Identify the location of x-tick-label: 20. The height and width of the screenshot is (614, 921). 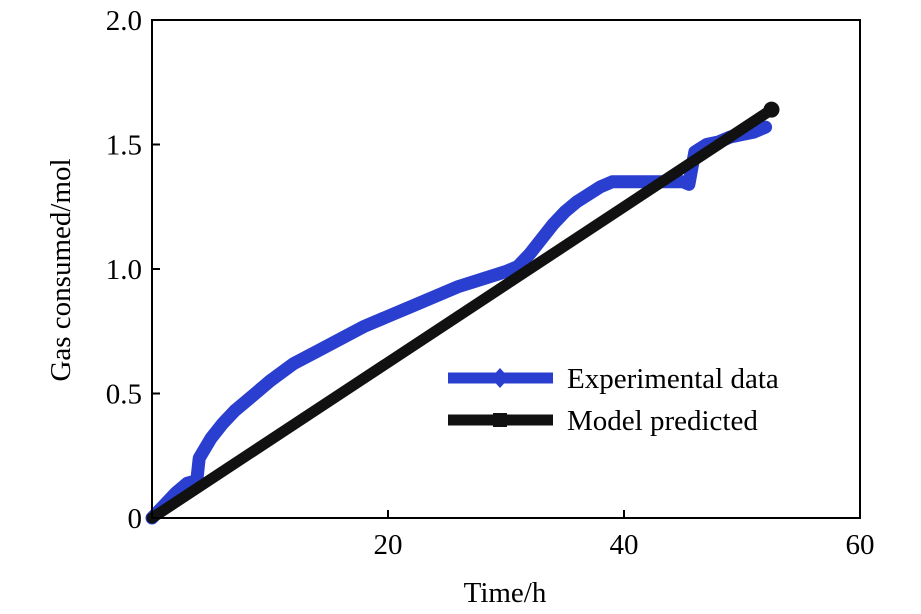
(388, 545).